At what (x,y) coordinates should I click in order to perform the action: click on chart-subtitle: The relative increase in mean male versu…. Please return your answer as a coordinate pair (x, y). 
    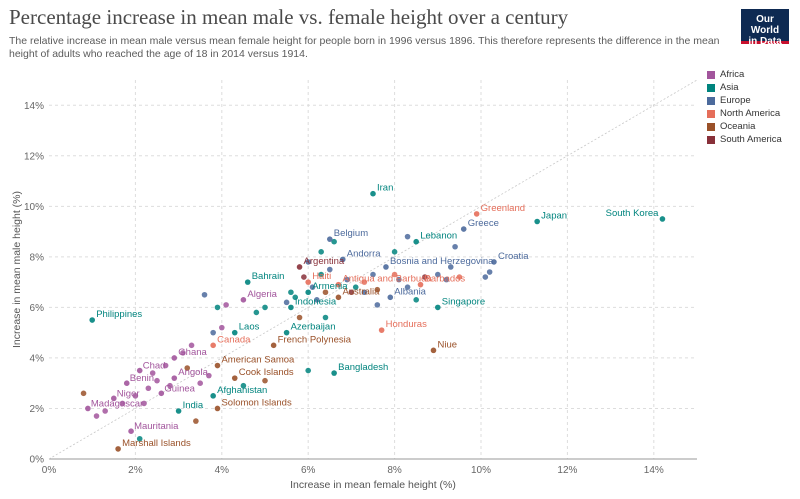
    Looking at the image, I should click on (364, 47).